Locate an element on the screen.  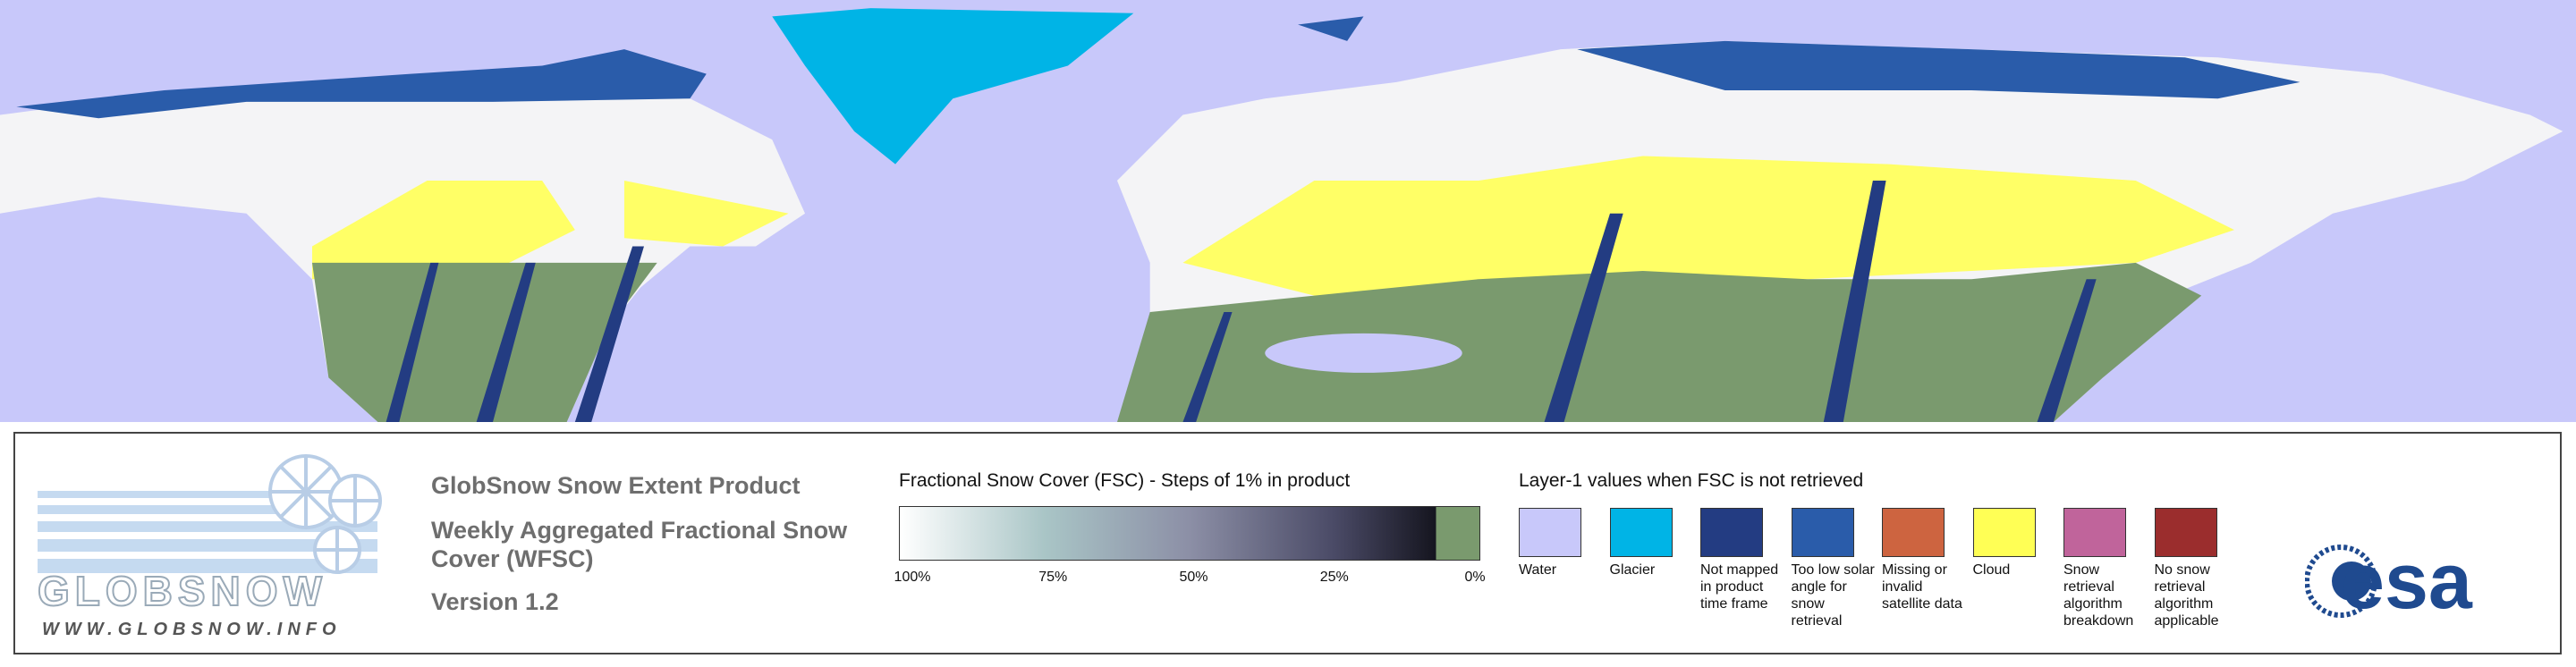
logo-text: GLOBSNOW is located at coordinates (182, 591).